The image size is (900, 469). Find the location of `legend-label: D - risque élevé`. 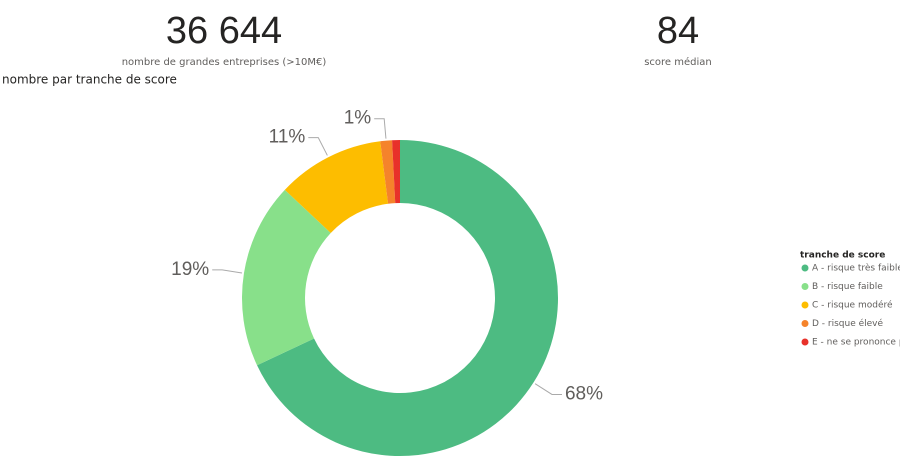

legend-label: D - risque élevé is located at coordinates (848, 323).